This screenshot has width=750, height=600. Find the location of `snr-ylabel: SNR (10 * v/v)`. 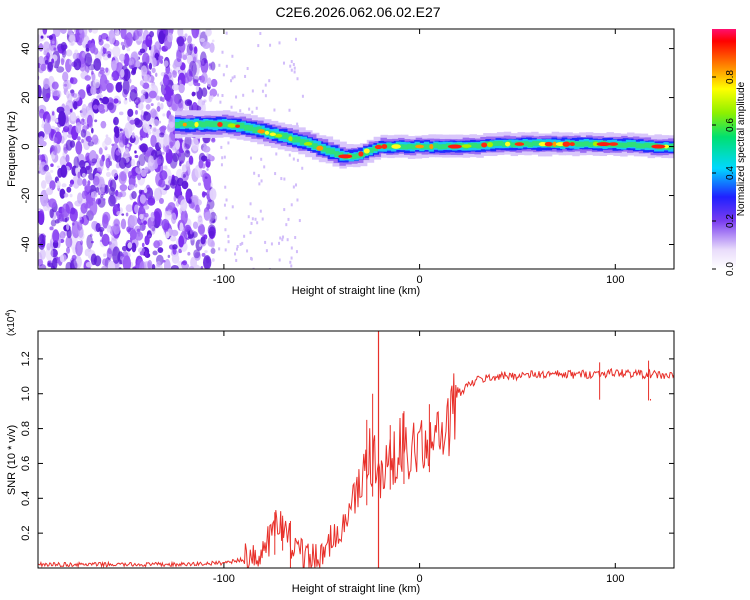

snr-ylabel: SNR (10 * v/v) is located at coordinates (12, 460).